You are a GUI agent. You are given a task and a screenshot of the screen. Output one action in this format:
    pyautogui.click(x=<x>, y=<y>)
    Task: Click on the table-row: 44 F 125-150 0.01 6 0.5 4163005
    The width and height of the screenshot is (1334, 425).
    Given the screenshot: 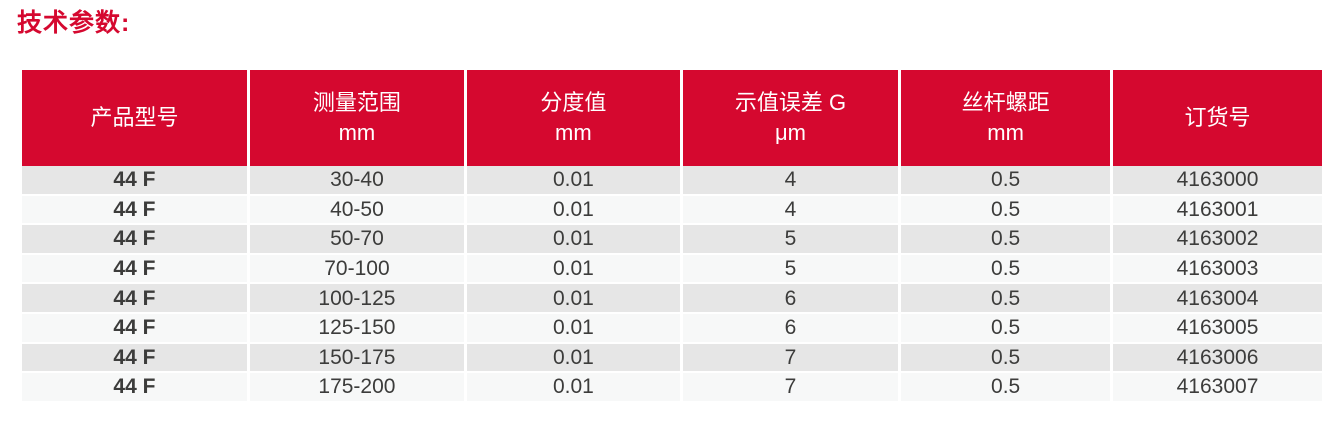 What is the action you would take?
    pyautogui.click(x=672, y=328)
    